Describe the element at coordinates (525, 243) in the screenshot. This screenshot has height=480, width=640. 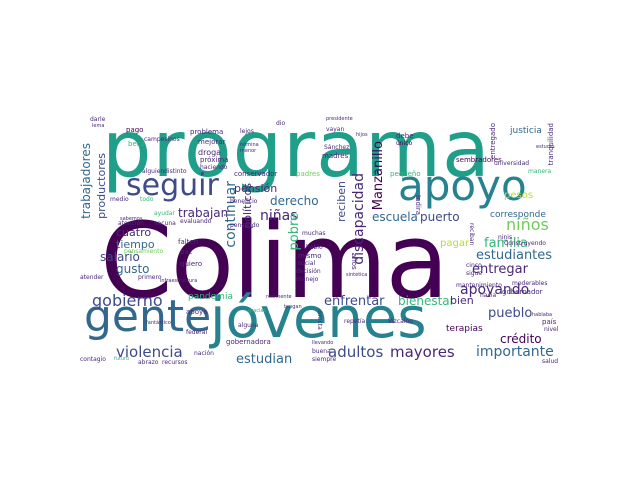
I see `word-construyendo: Construyendo` at that location.